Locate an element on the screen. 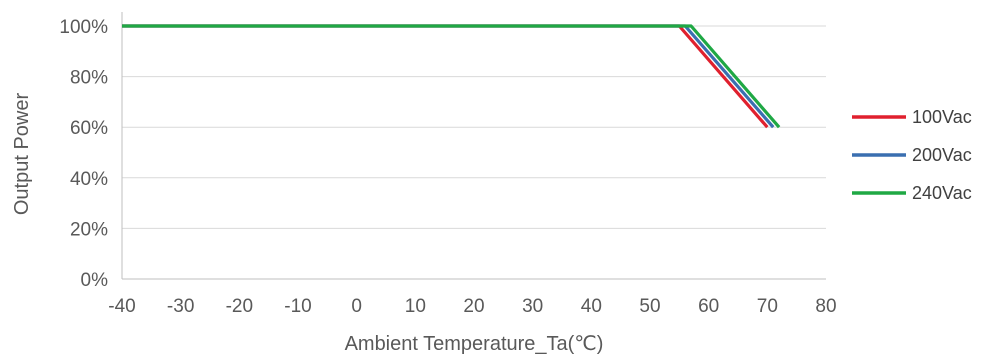 The height and width of the screenshot is (363, 987). x-tick-label: 60 is located at coordinates (708, 306).